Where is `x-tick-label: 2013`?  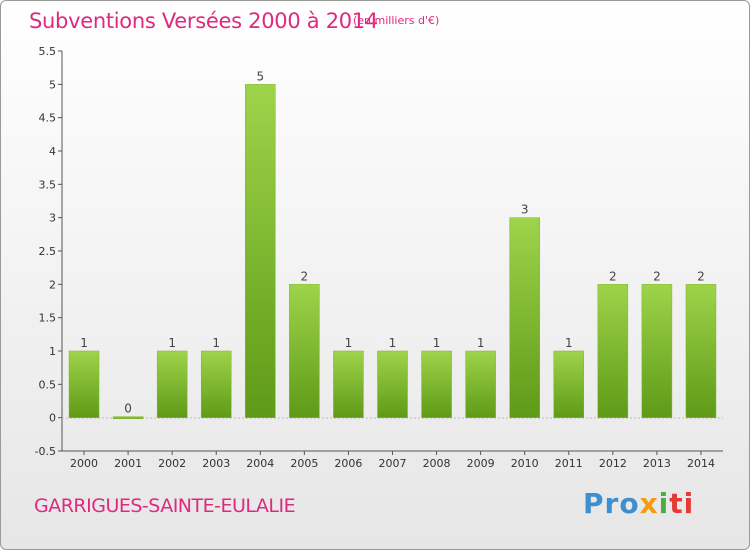 x-tick-label: 2013 is located at coordinates (657, 463).